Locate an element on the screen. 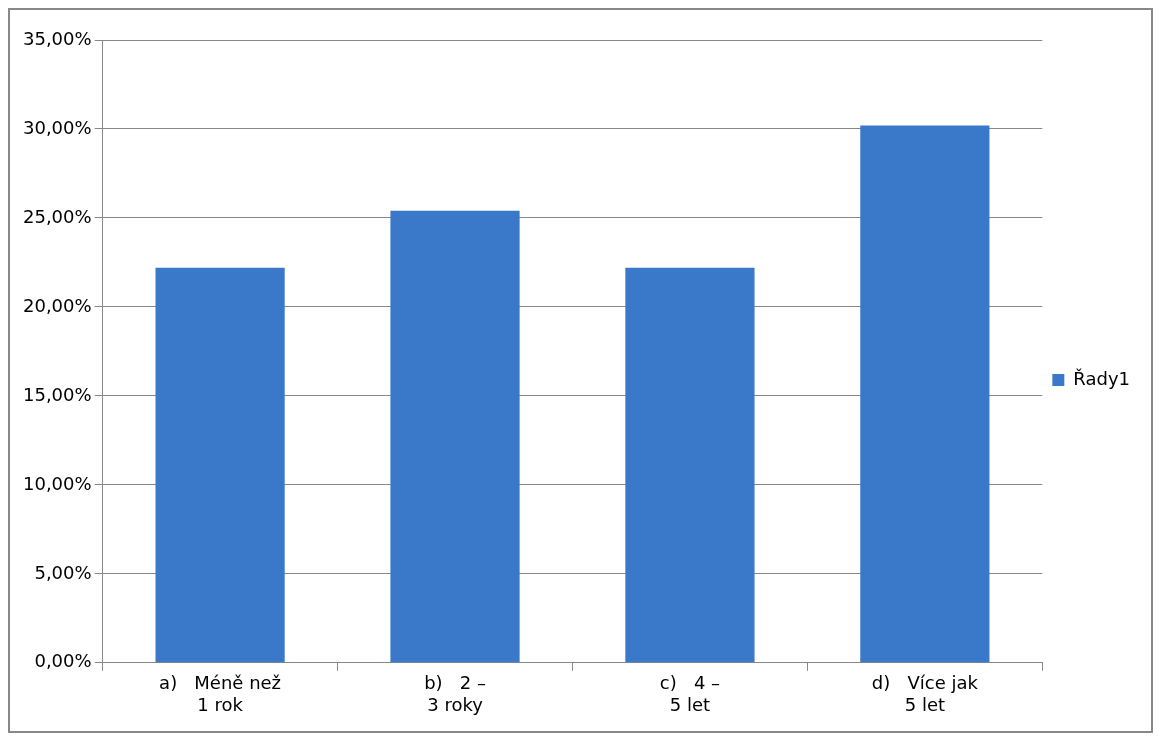 The image size is (1167, 749). x-tick-label: a) Méně než 1 rok is located at coordinates (220, 693).